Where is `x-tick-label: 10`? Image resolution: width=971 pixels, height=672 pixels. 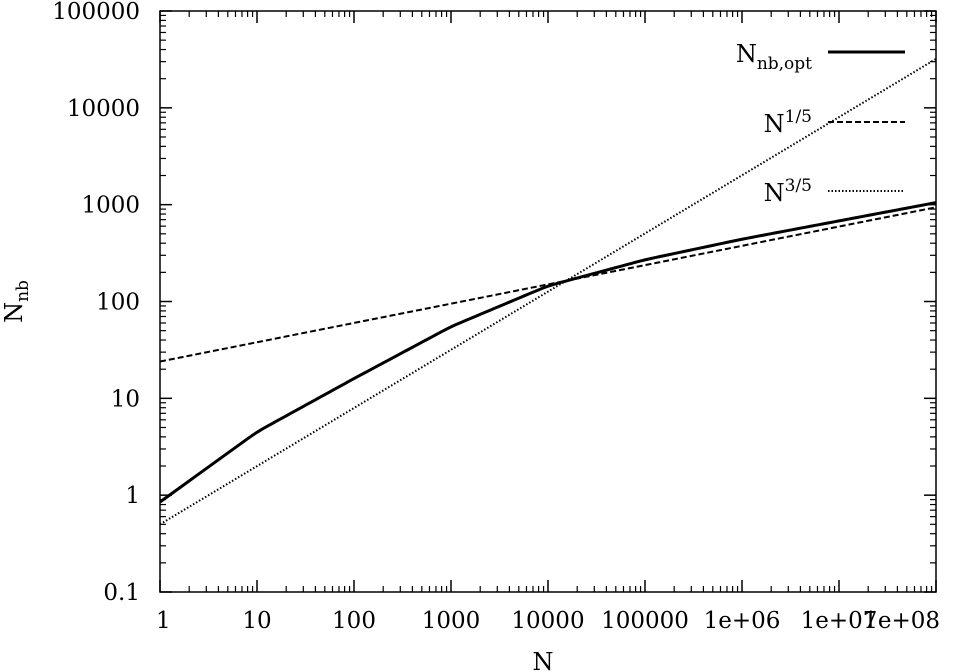
x-tick-label: 10 is located at coordinates (256, 621).